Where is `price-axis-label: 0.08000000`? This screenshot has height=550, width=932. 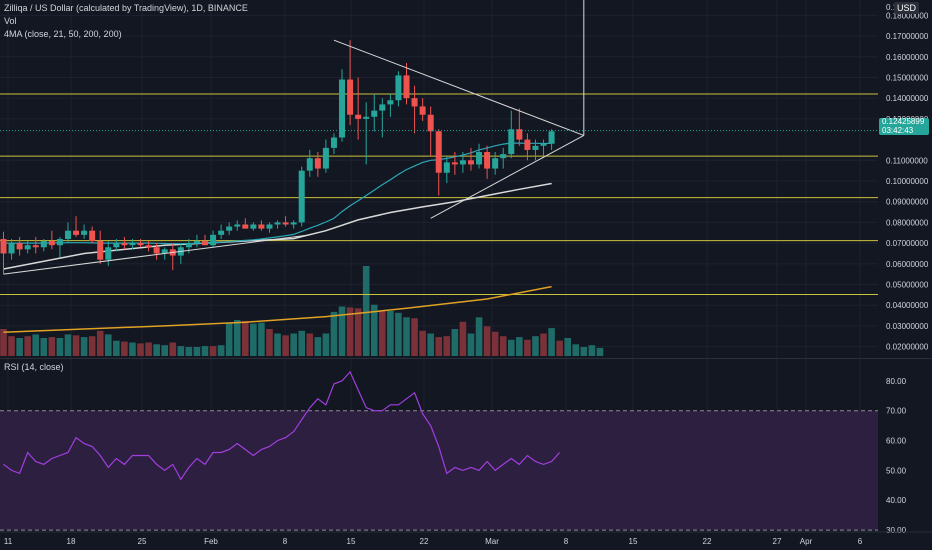
price-axis-label: 0.08000000 is located at coordinates (907, 222).